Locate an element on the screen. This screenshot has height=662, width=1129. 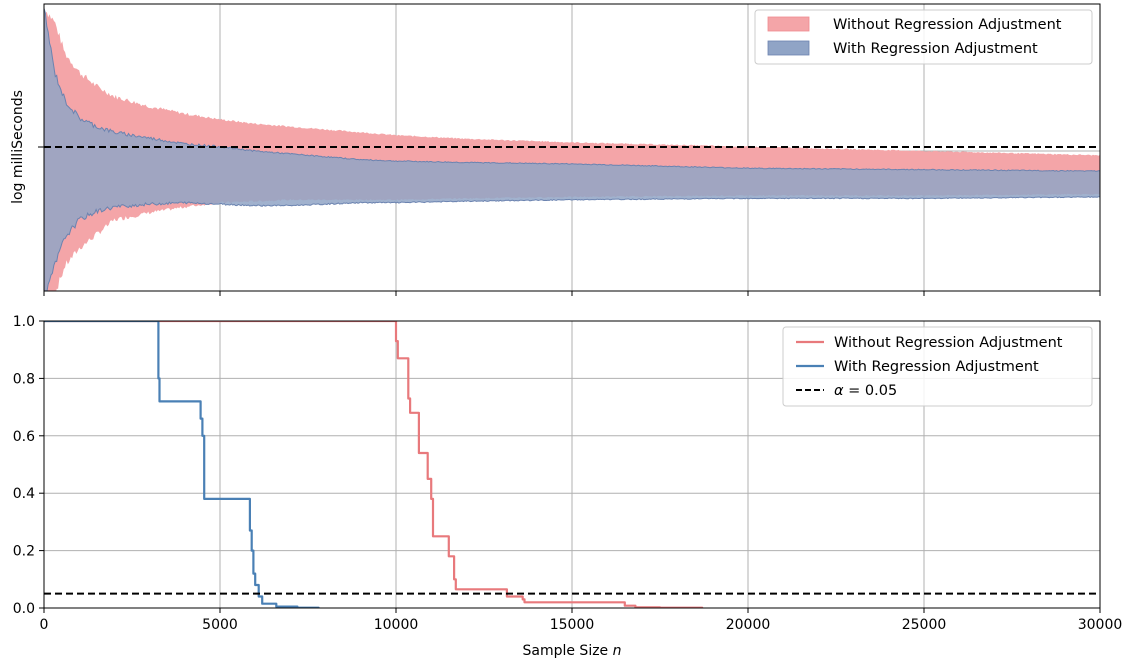
y-tick-label: 0.6 is located at coordinates (24, 437).